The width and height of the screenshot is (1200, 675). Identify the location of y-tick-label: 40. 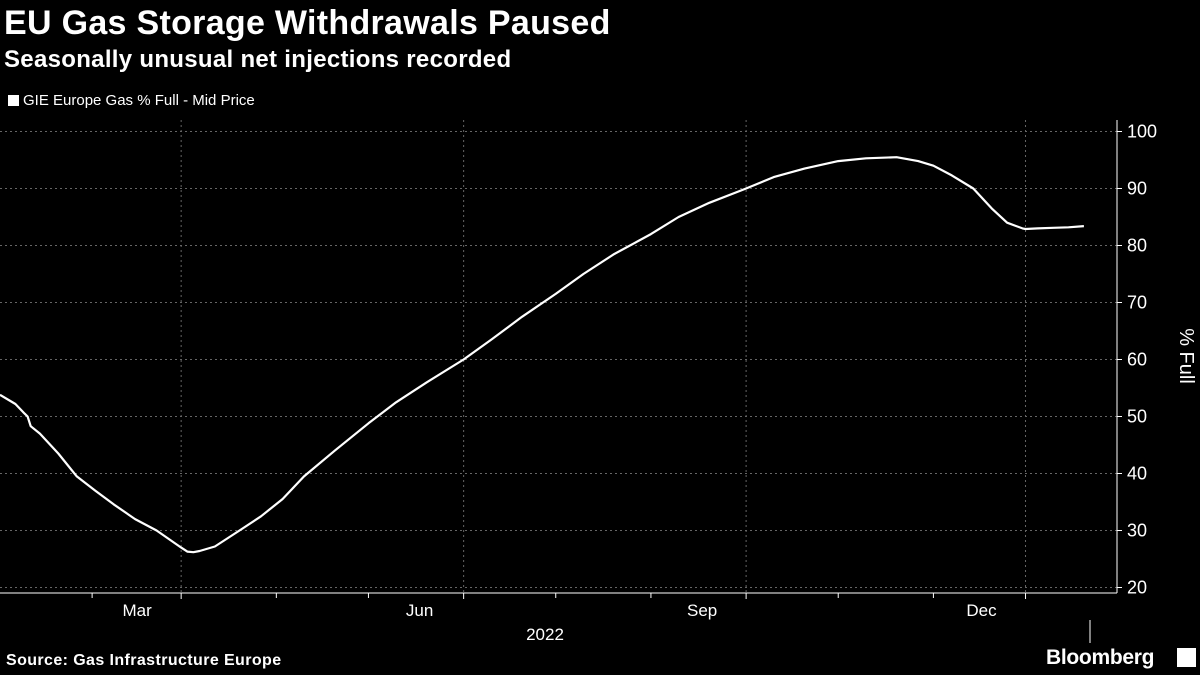
(1137, 474).